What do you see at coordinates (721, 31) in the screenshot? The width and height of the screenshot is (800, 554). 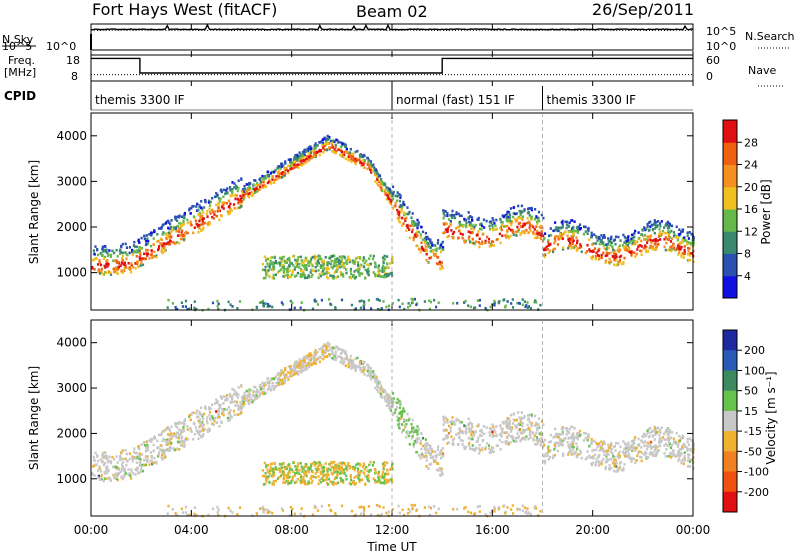 I see `nsky-right-tick-high: 10^5` at bounding box center [721, 31].